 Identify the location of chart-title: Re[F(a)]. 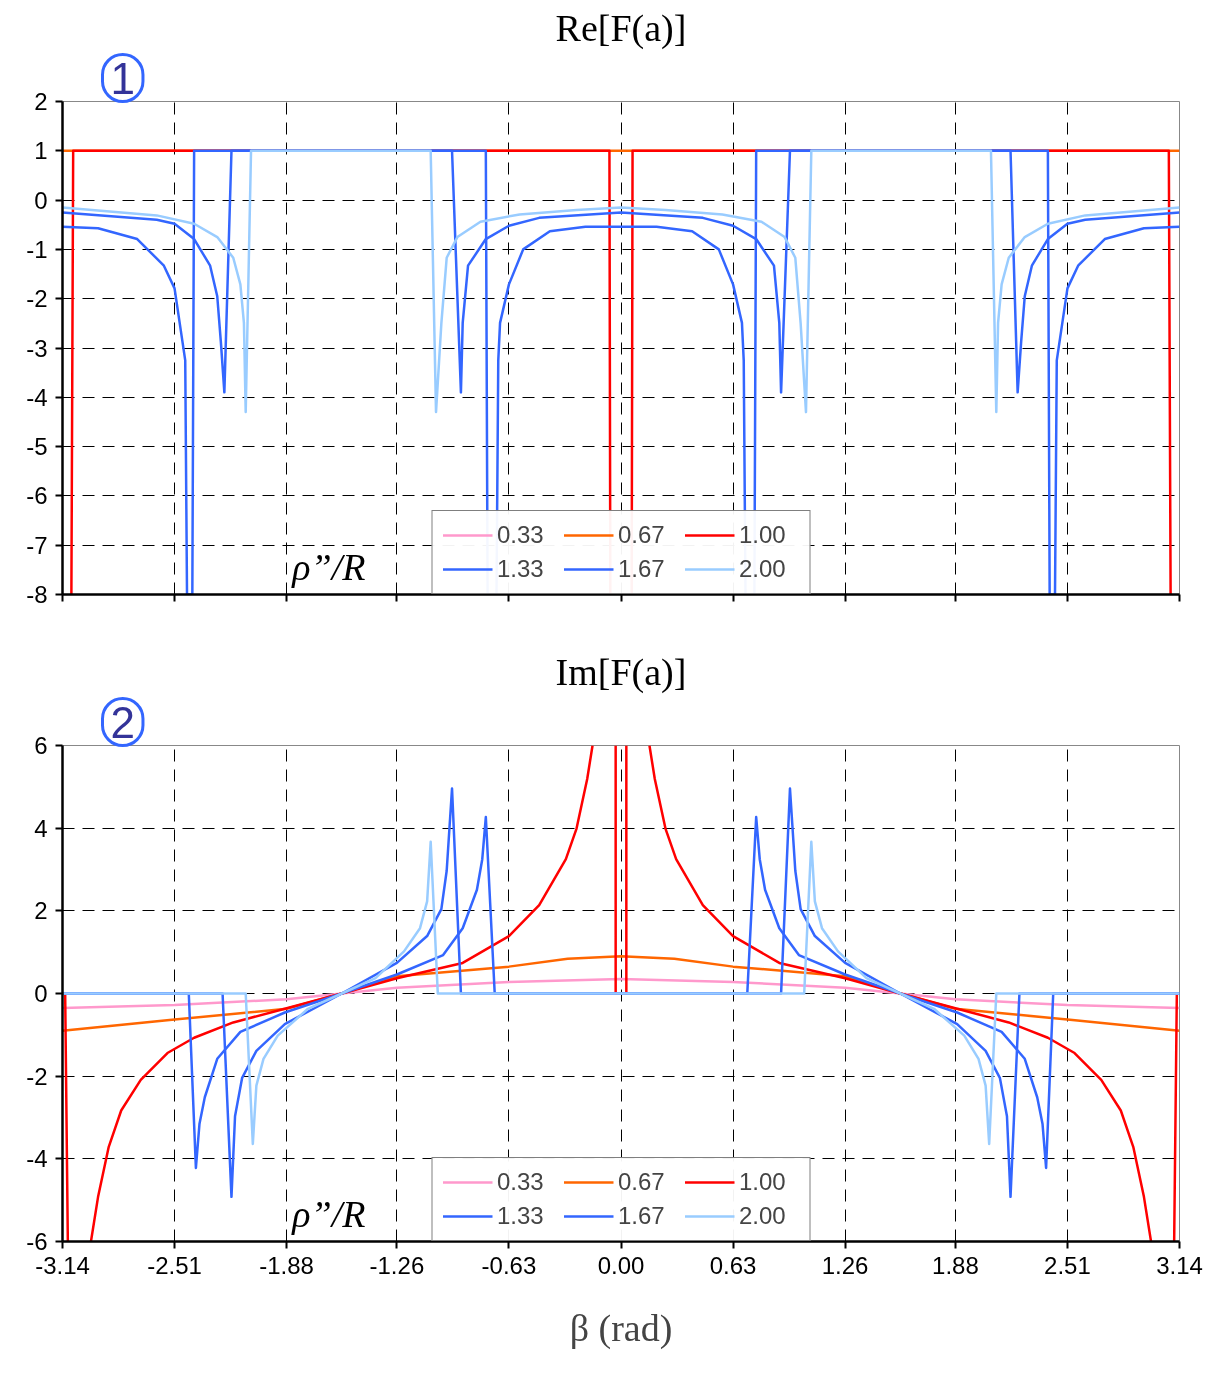
(621, 28).